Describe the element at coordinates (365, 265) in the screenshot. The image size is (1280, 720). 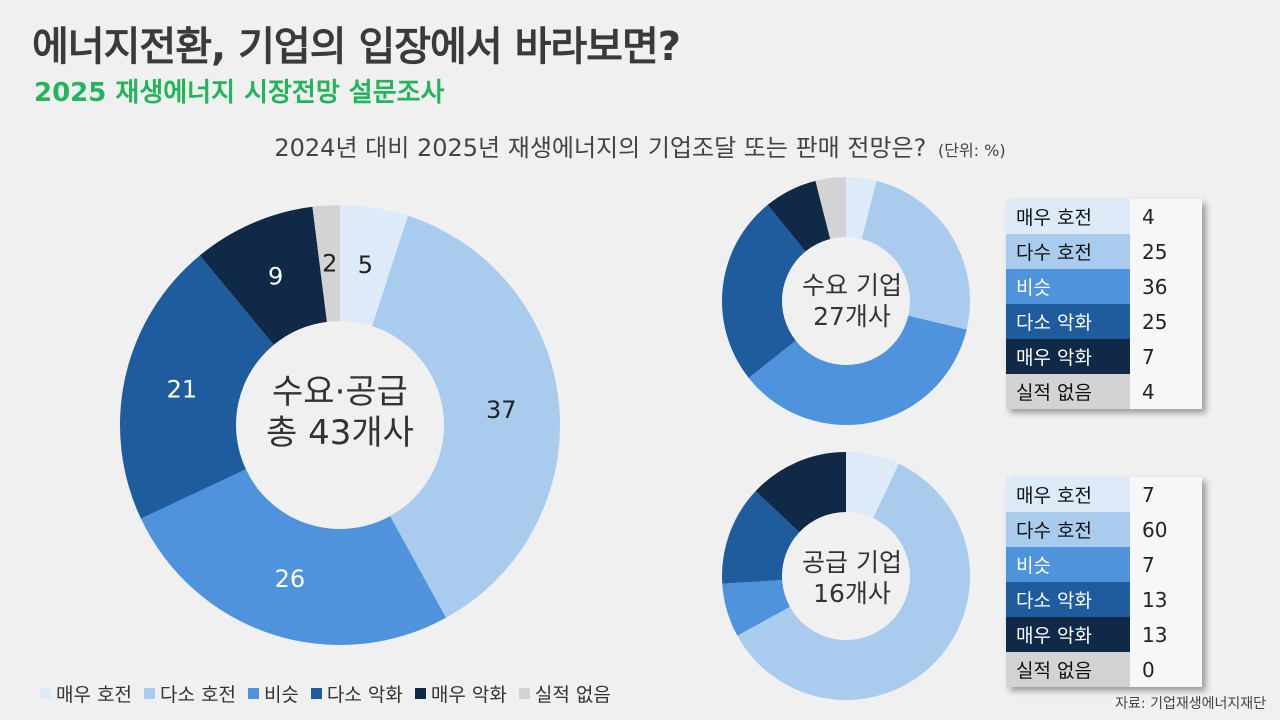
I see `slice-data-label: 5` at that location.